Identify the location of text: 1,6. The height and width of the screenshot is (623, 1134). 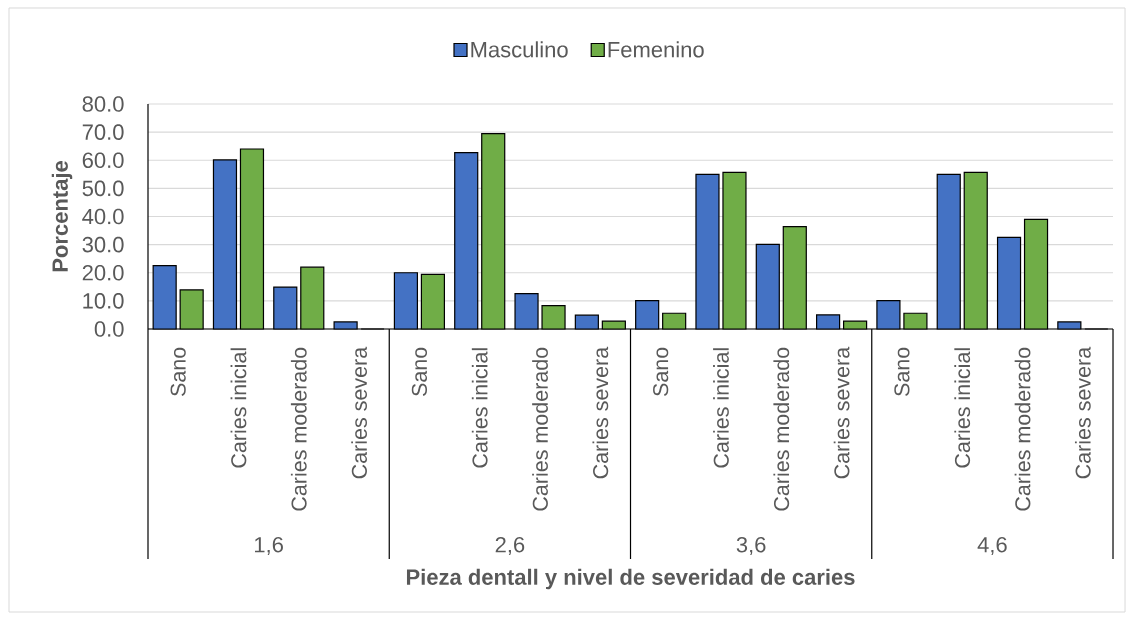
(269, 546).